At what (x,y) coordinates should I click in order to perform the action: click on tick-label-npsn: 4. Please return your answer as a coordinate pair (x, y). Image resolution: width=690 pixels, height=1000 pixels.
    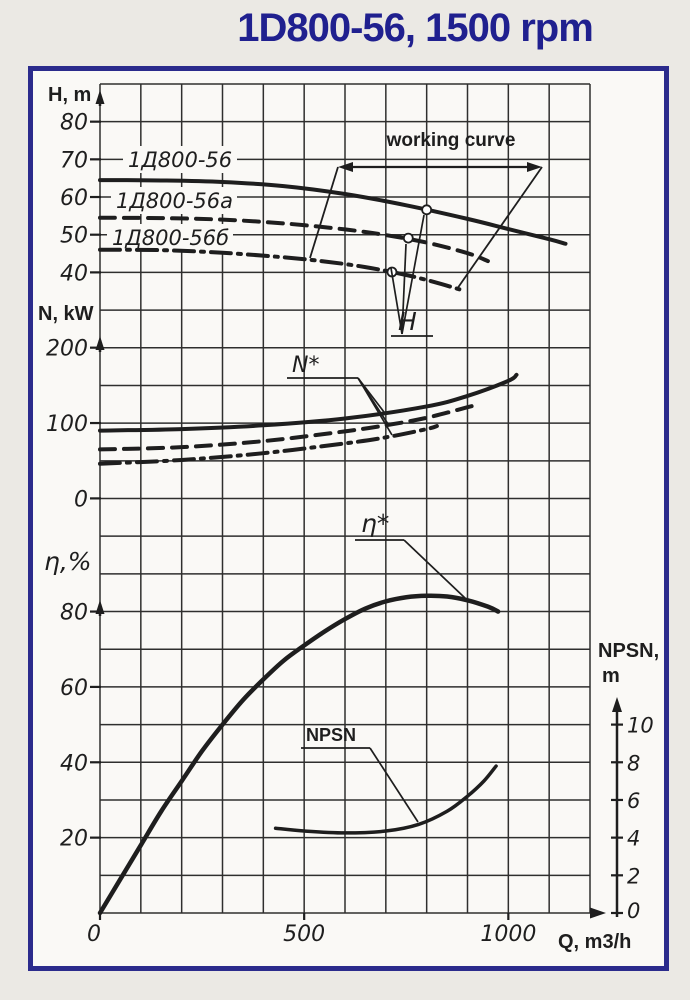
    Looking at the image, I should click on (633, 839).